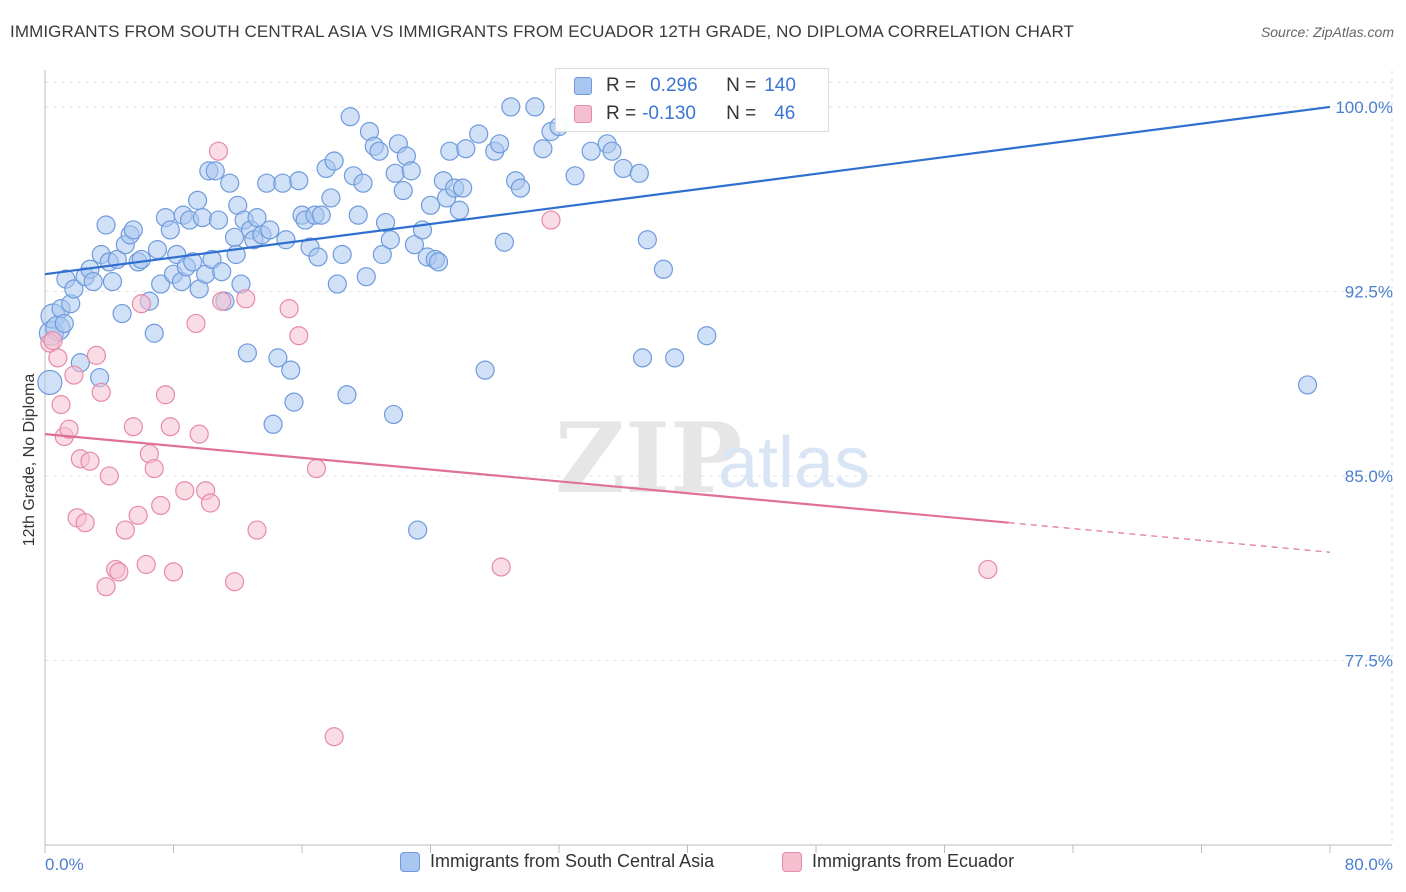  I want to click on legend-n-label: N =, so click(741, 113).